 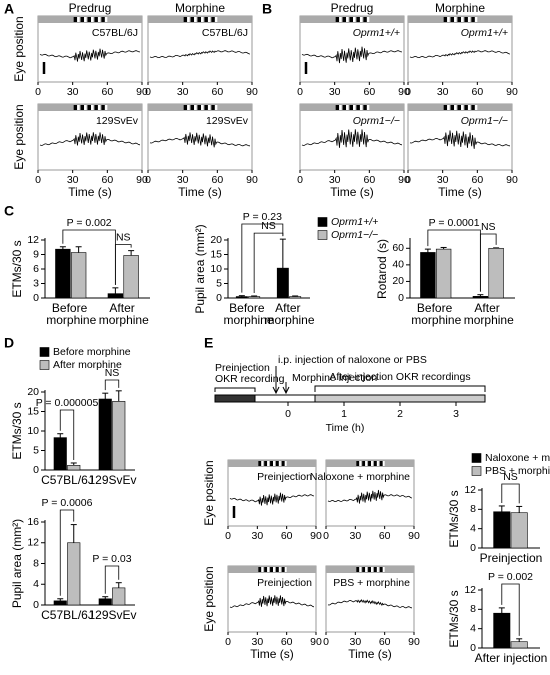 I want to click on y-tick-label: 20, so click(x=398, y=281).